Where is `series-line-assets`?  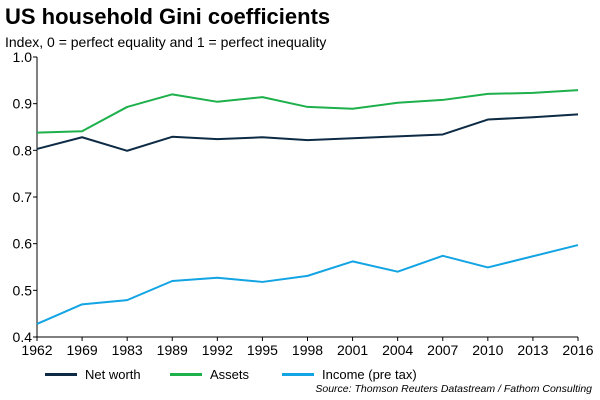
series-line-assets is located at coordinates (307, 111).